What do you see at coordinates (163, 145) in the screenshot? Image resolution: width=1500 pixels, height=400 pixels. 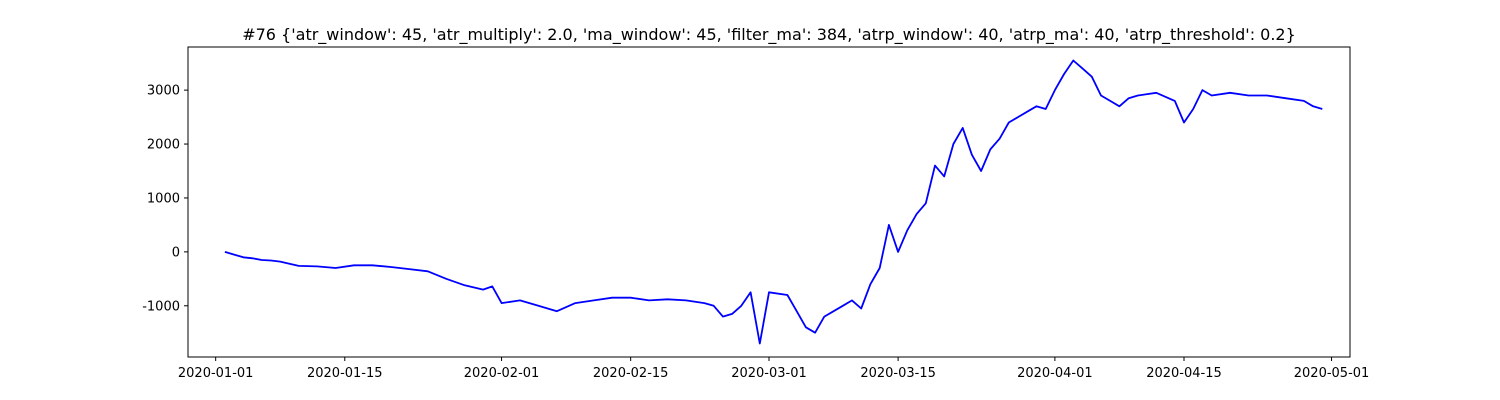 I see `y-tick-label: 2000` at bounding box center [163, 145].